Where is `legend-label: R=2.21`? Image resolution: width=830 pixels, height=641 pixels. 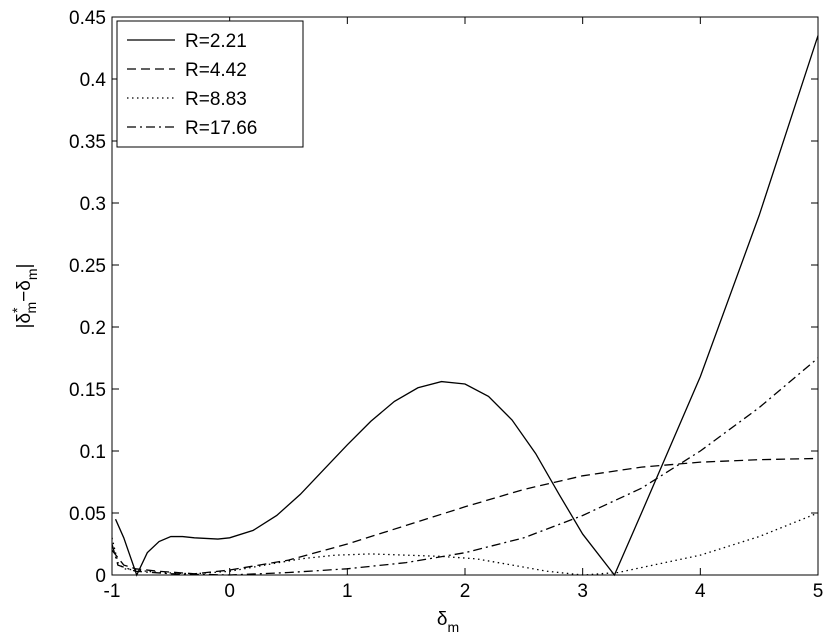
legend-label: R=2.21 is located at coordinates (216, 41).